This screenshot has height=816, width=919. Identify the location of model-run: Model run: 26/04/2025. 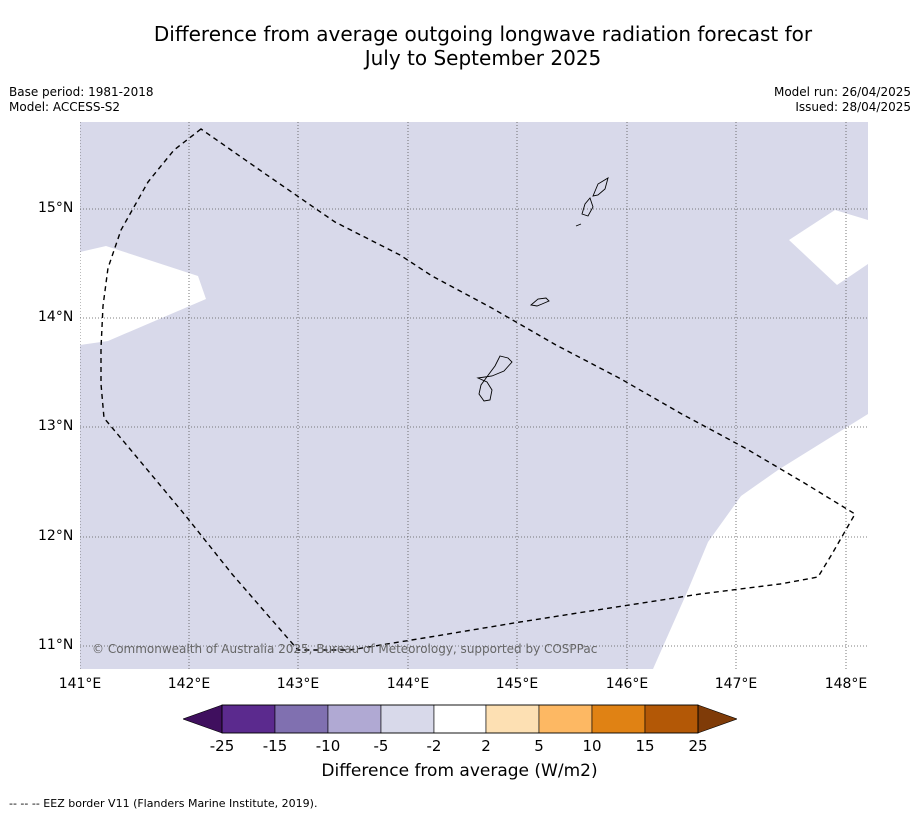
(842, 92).